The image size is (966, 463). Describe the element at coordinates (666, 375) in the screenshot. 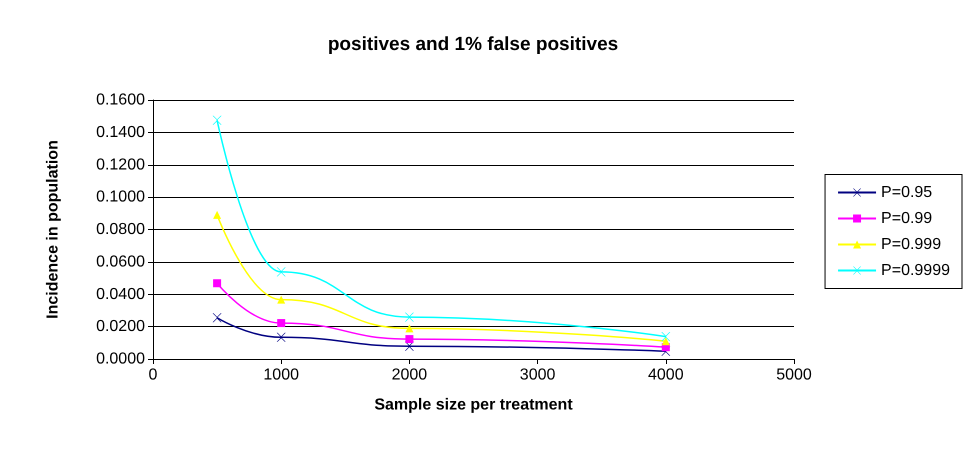

I see `x-tick-label: 4000` at that location.